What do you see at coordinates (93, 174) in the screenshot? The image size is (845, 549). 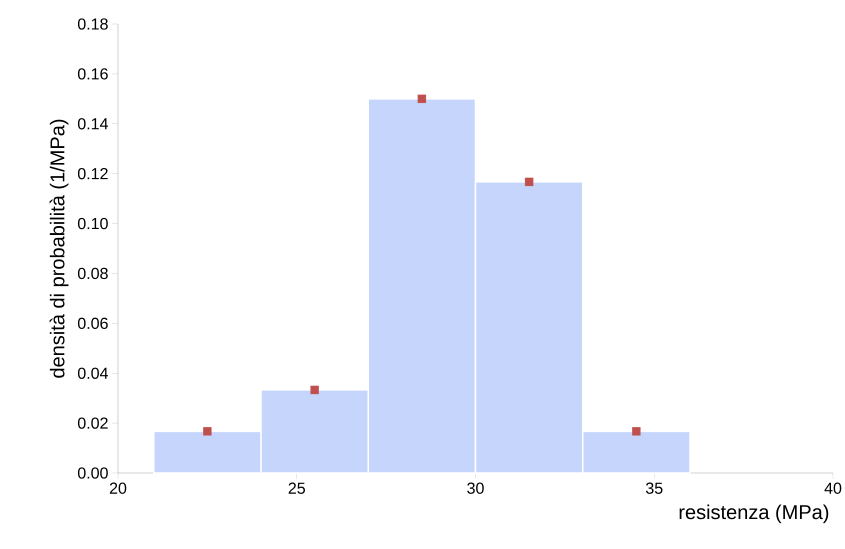 I see `y-tick-label: 0.12` at bounding box center [93, 174].